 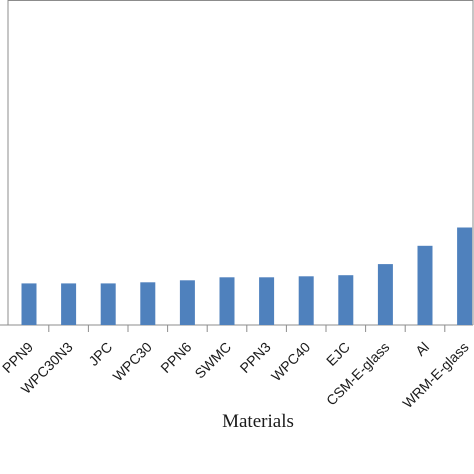 I want to click on x-tick-label: SWMC, so click(x=212, y=360).